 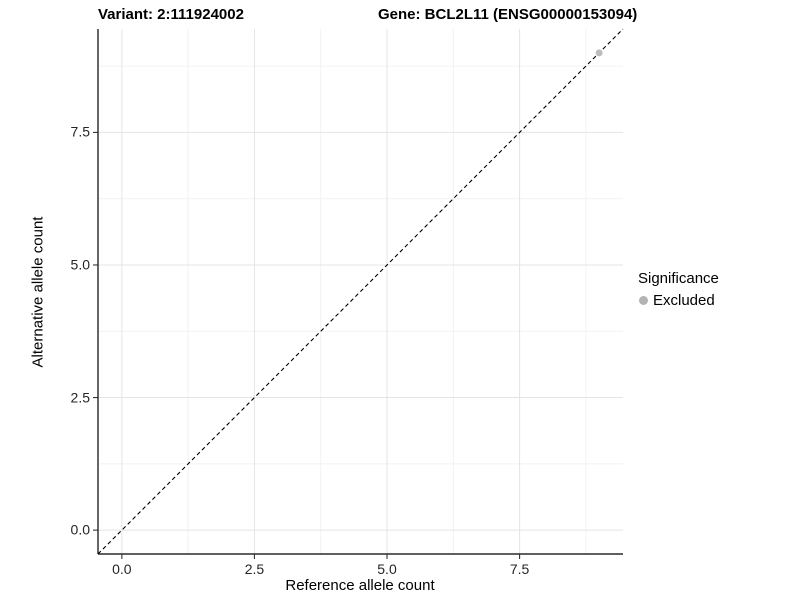 What do you see at coordinates (171, 14) in the screenshot?
I see `variant-title: Variant: 2:111924002` at bounding box center [171, 14].